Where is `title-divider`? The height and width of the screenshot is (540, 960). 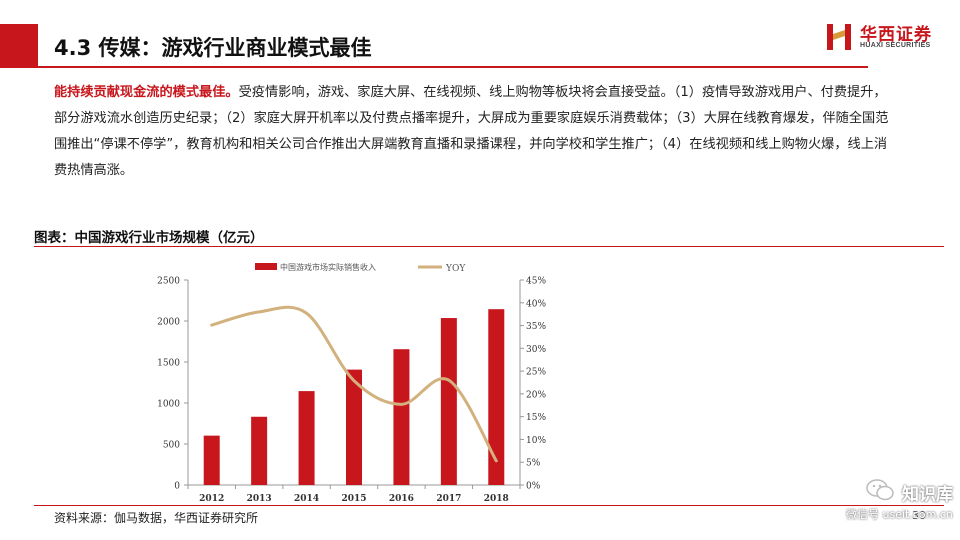 title-divider is located at coordinates (453, 67).